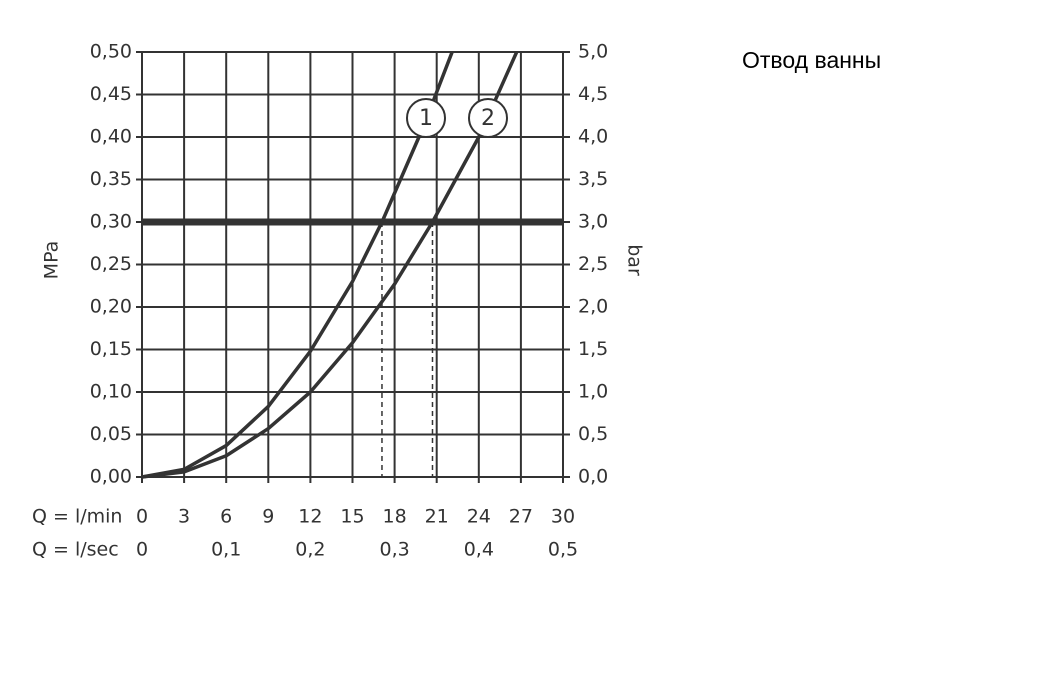 Image resolution: width=1059 pixels, height=675 pixels. I want to click on y2-axis-label: bar, so click(635, 260).